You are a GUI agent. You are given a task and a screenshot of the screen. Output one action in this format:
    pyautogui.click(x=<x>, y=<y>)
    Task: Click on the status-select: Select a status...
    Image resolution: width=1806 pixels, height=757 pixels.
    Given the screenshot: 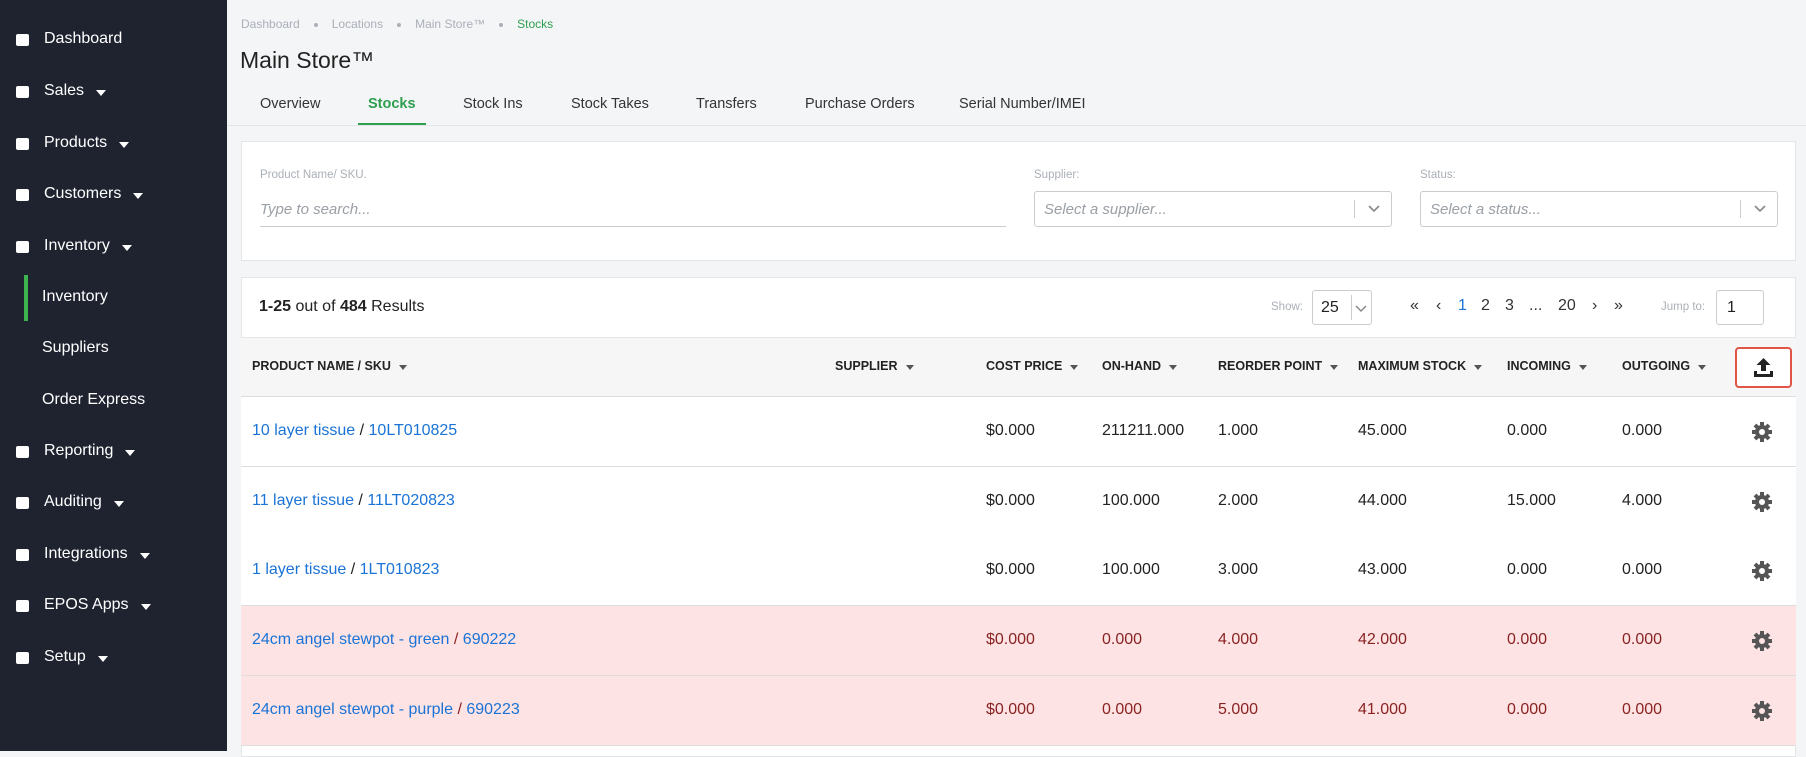 What is the action you would take?
    pyautogui.click(x=1599, y=209)
    